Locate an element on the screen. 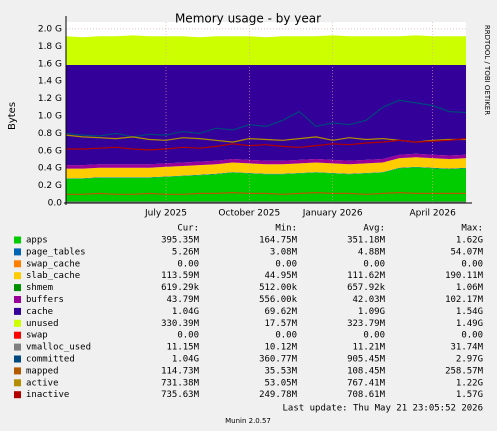 Image resolution: width=497 pixels, height=431 pixels. x-tick-label: July 2025 is located at coordinates (165, 214).